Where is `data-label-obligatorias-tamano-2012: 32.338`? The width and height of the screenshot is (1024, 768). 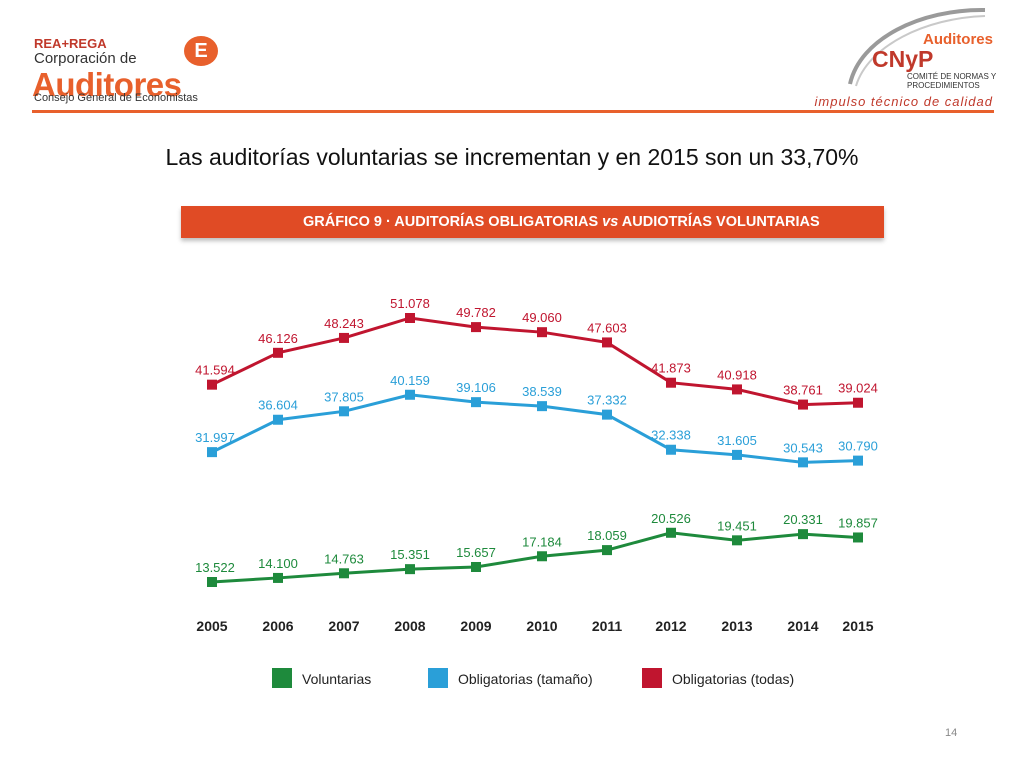
data-label-obligatorias-tamano-2012: 32.338 is located at coordinates (671, 435).